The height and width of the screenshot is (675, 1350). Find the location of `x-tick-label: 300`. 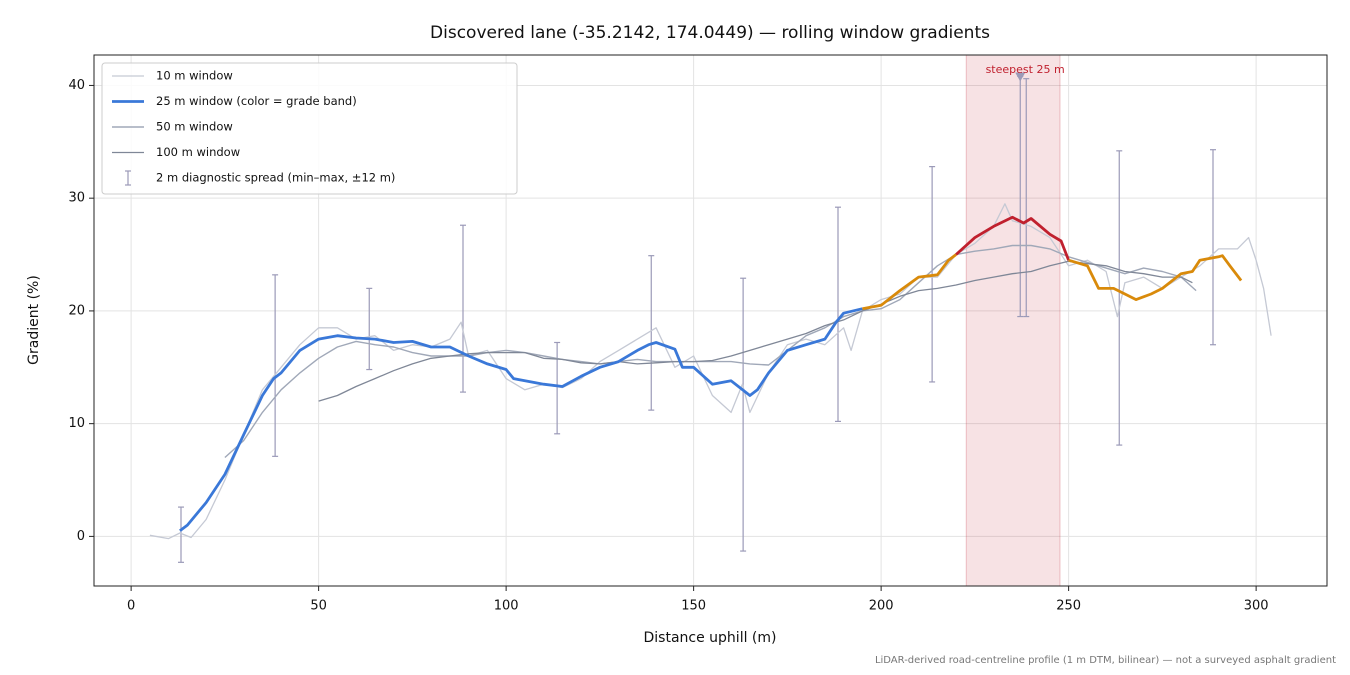

x-tick-label: 300 is located at coordinates (1256, 606).